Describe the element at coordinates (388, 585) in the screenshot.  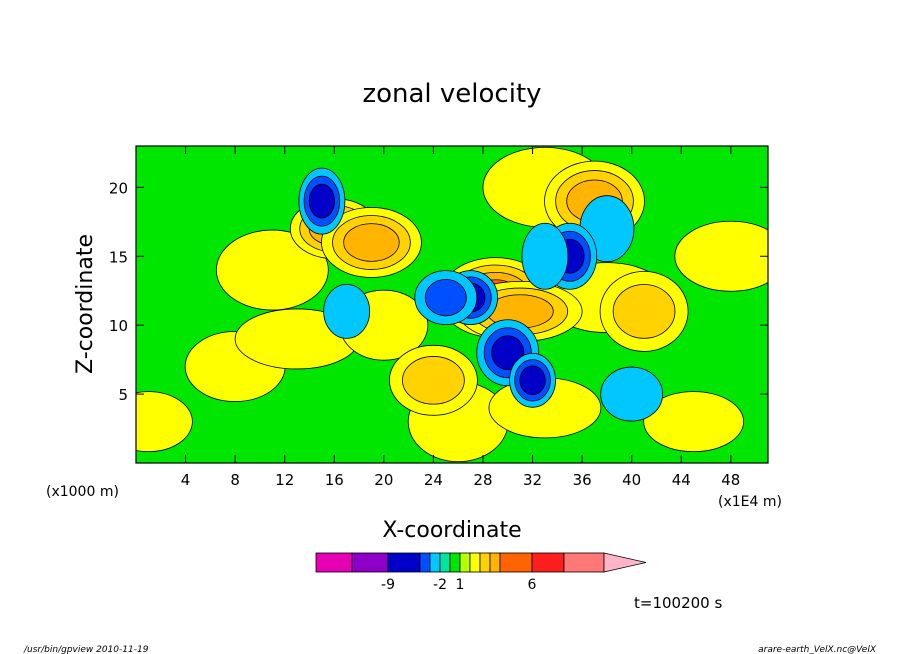
I see `colorbar-label: -9` at that location.